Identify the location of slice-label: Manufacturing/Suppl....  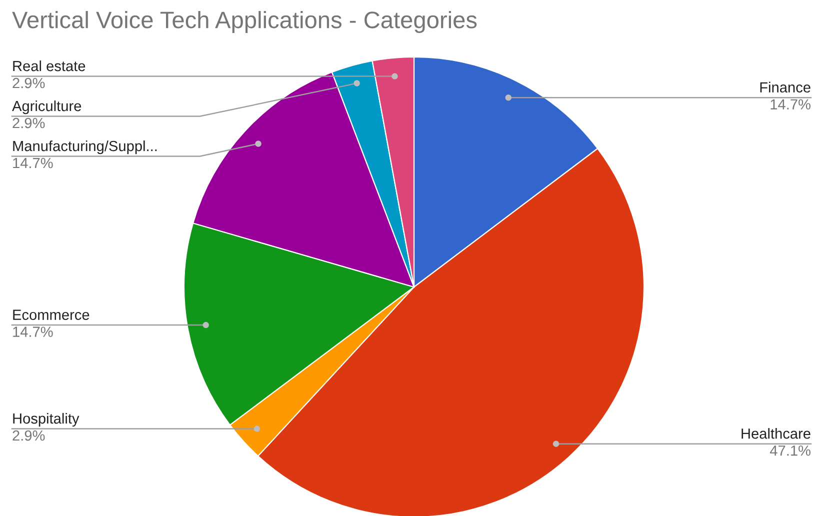
(85, 147).